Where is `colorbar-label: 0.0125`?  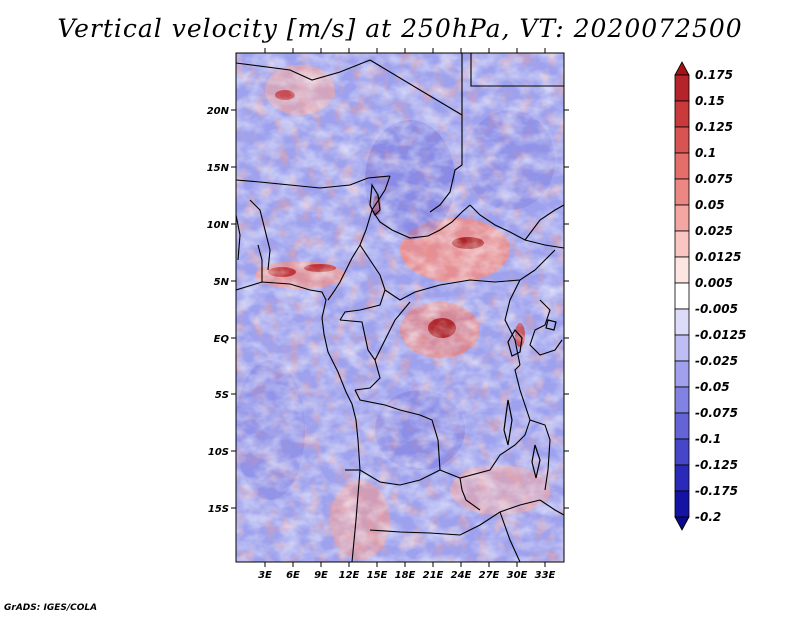
colorbar-label: 0.0125 is located at coordinates (718, 257).